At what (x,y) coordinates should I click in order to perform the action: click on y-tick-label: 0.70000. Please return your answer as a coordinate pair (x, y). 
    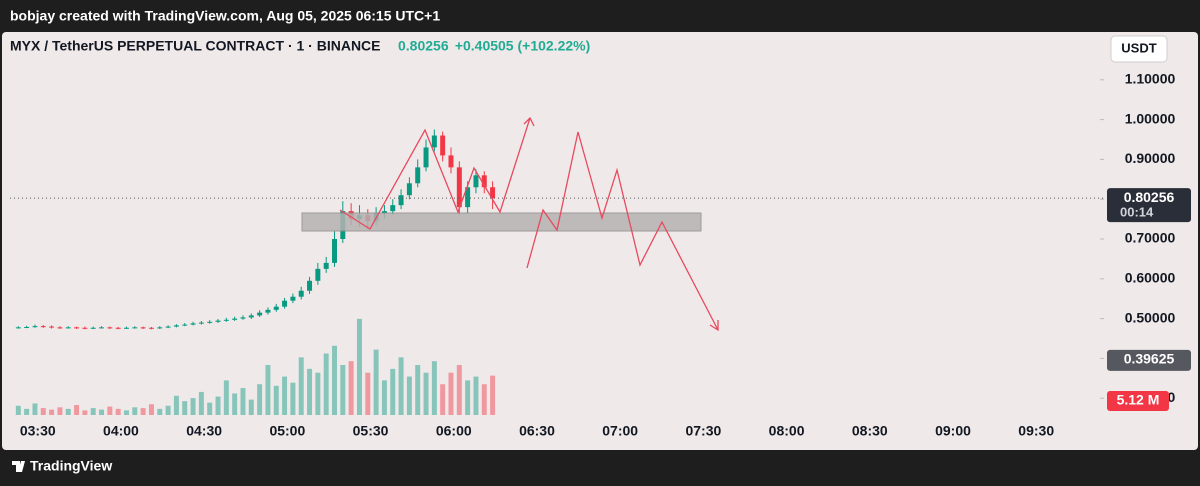
    Looking at the image, I should click on (1150, 238).